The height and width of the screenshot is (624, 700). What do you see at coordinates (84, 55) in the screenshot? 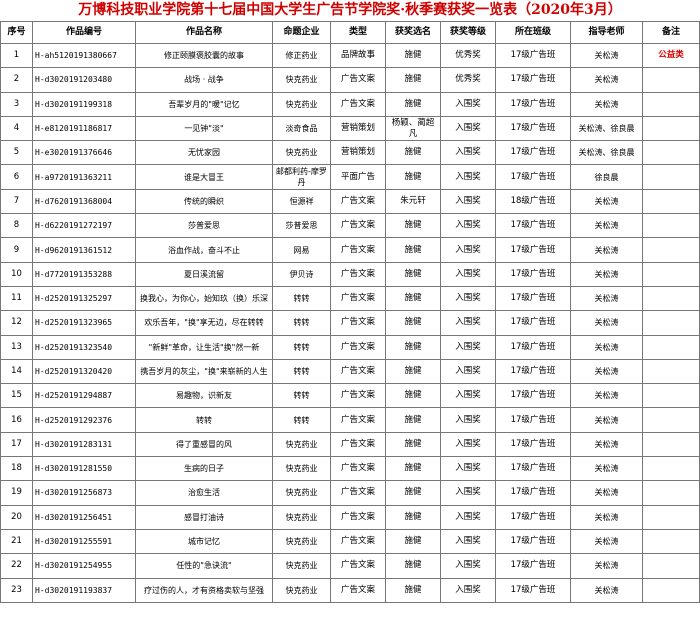
I see `table-cell: H-ah5120191380667` at bounding box center [84, 55].